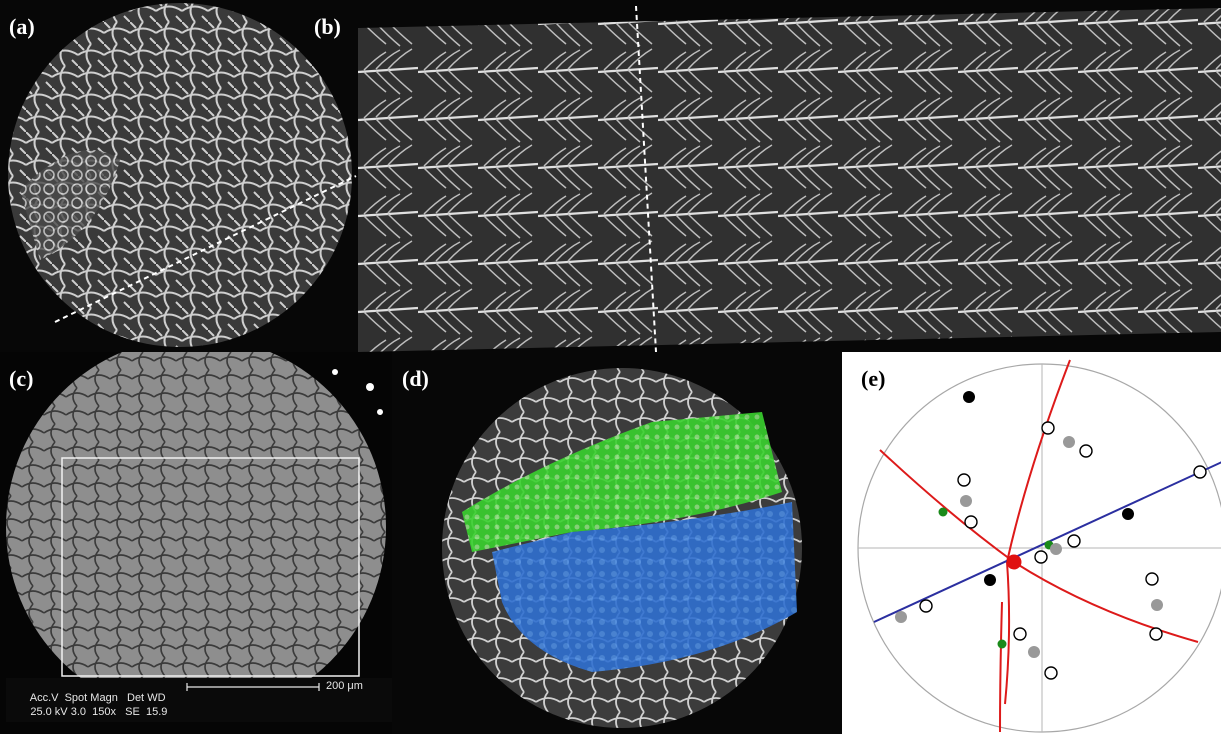 Image resolution: width=1221 pixels, height=734 pixels. What do you see at coordinates (873, 378) in the screenshot?
I see `panel-e-label: (e)` at bounding box center [873, 378].